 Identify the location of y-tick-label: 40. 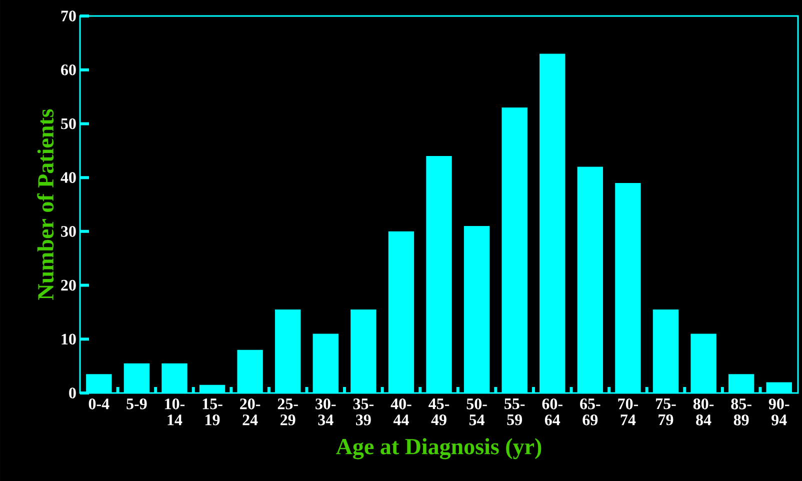
(68, 177).